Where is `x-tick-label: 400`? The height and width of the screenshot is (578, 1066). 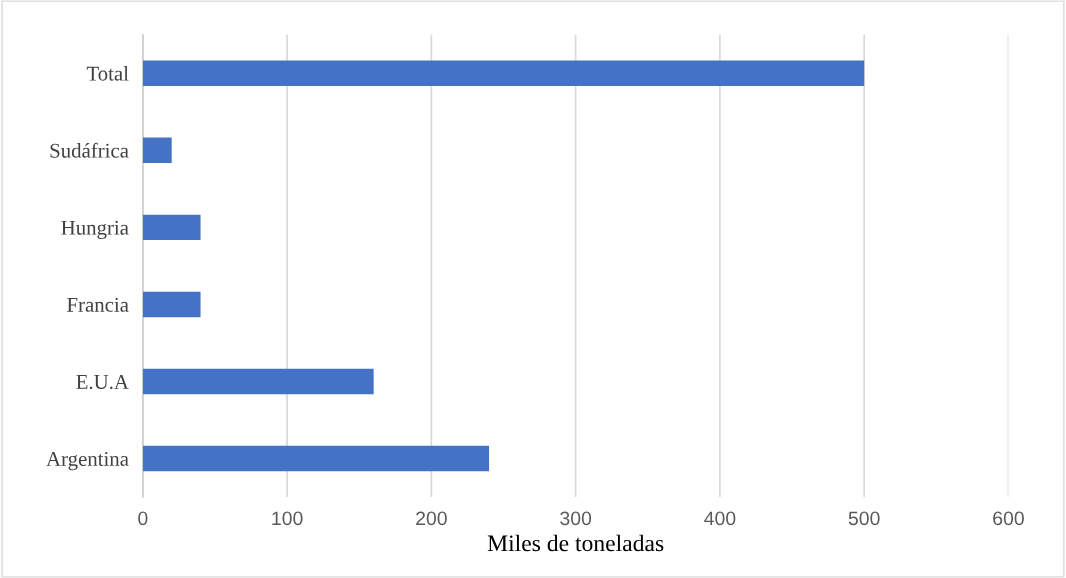 x-tick-label: 400 is located at coordinates (720, 518).